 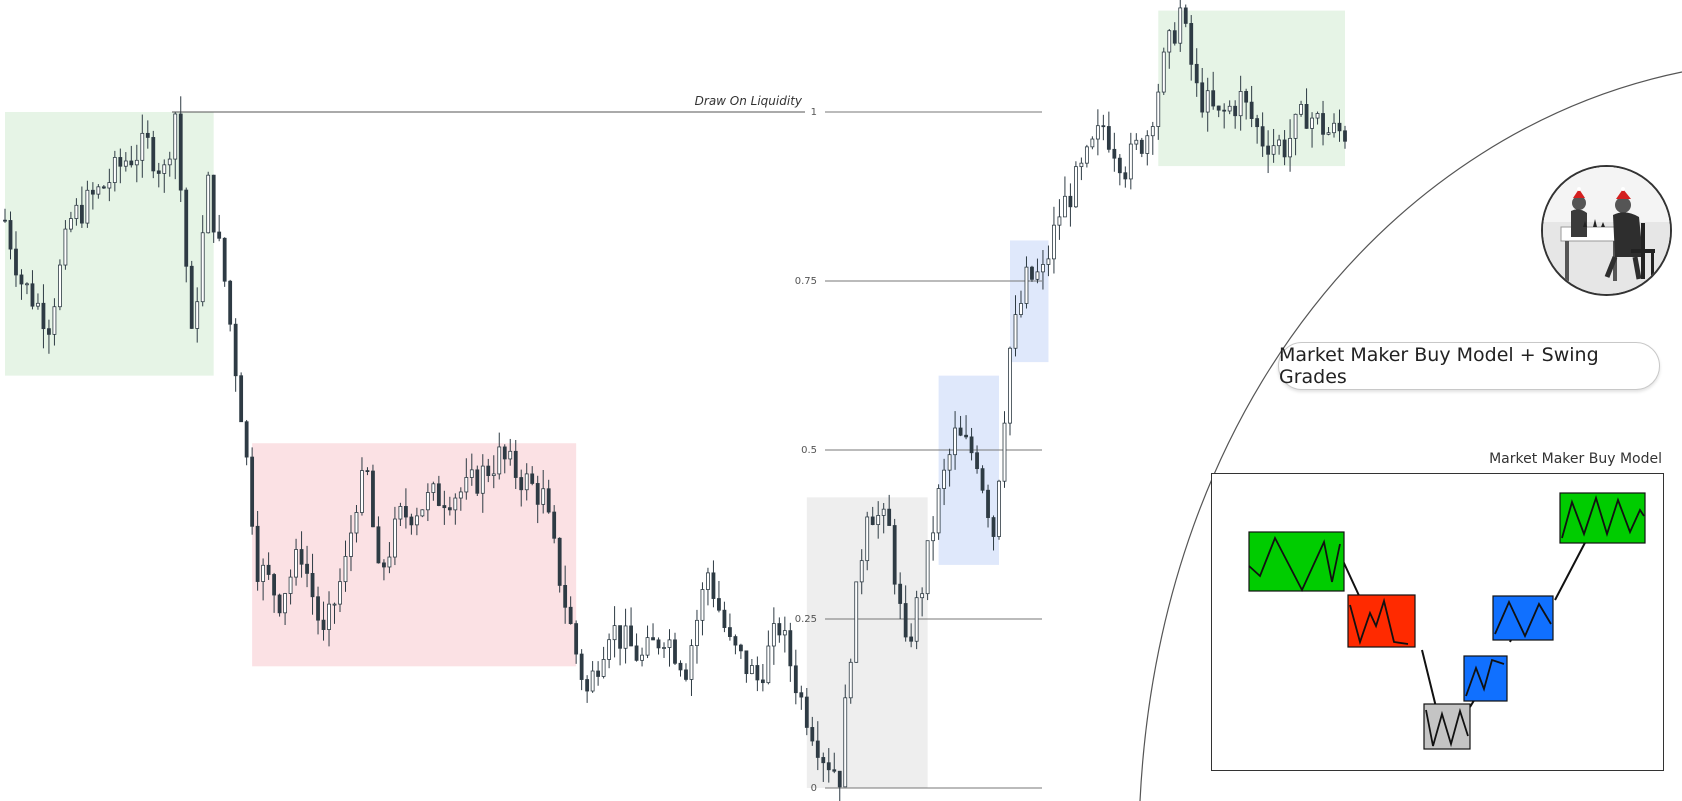 I want to click on fib-label-0.25: 0.25, so click(x=806, y=619).